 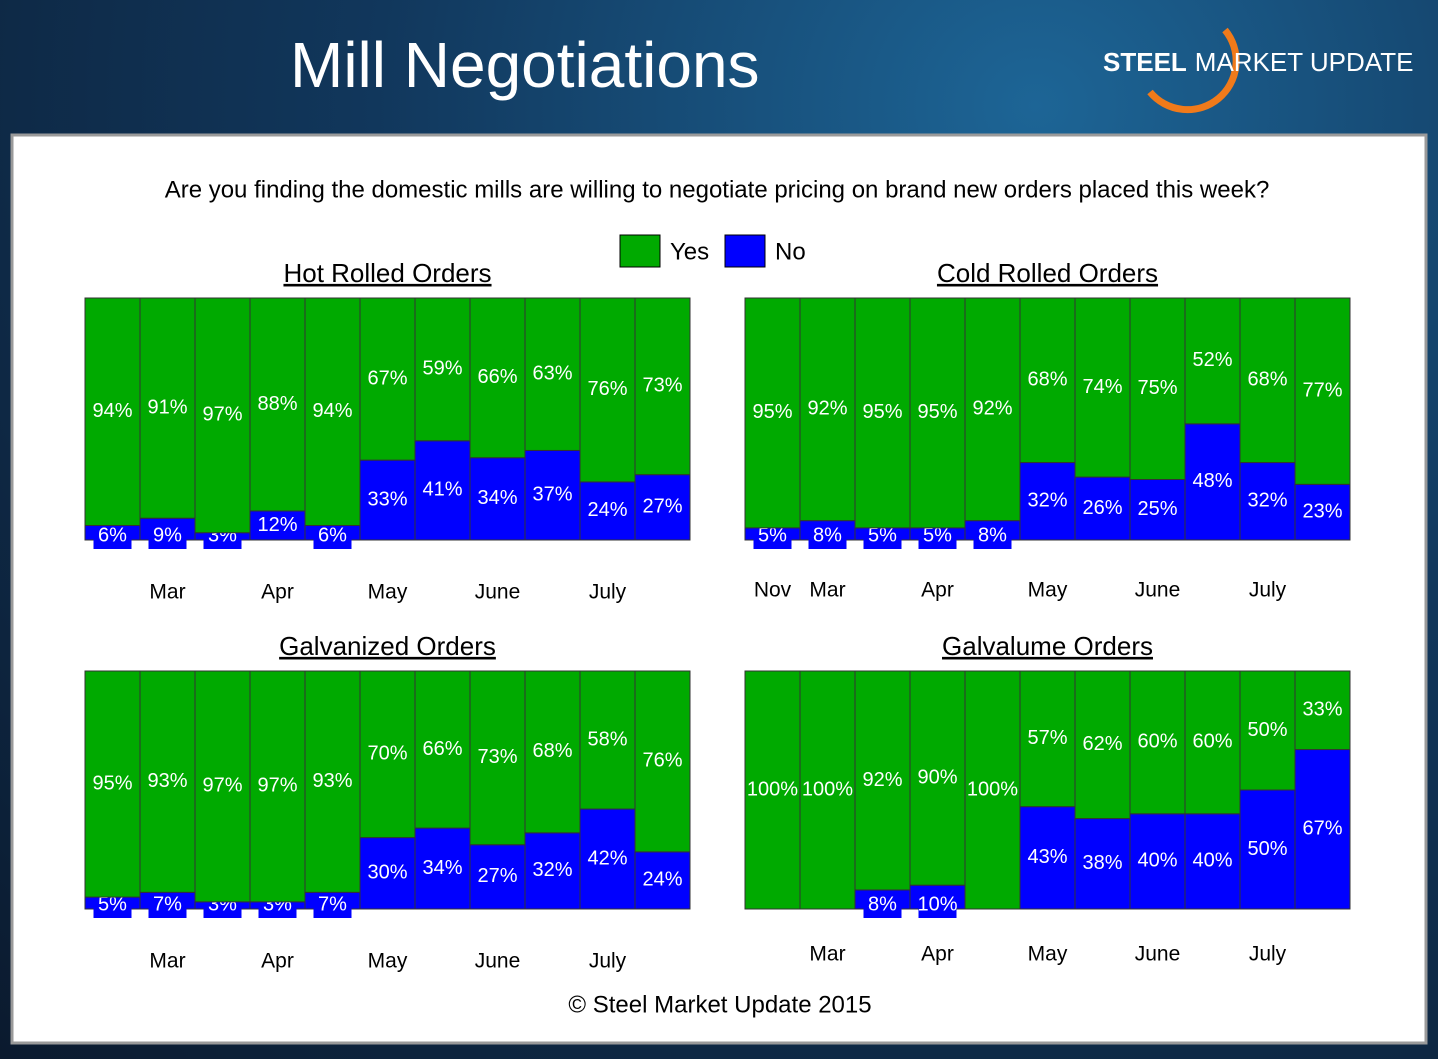 What do you see at coordinates (1158, 954) in the screenshot?
I see `x-tick-label: June` at bounding box center [1158, 954].